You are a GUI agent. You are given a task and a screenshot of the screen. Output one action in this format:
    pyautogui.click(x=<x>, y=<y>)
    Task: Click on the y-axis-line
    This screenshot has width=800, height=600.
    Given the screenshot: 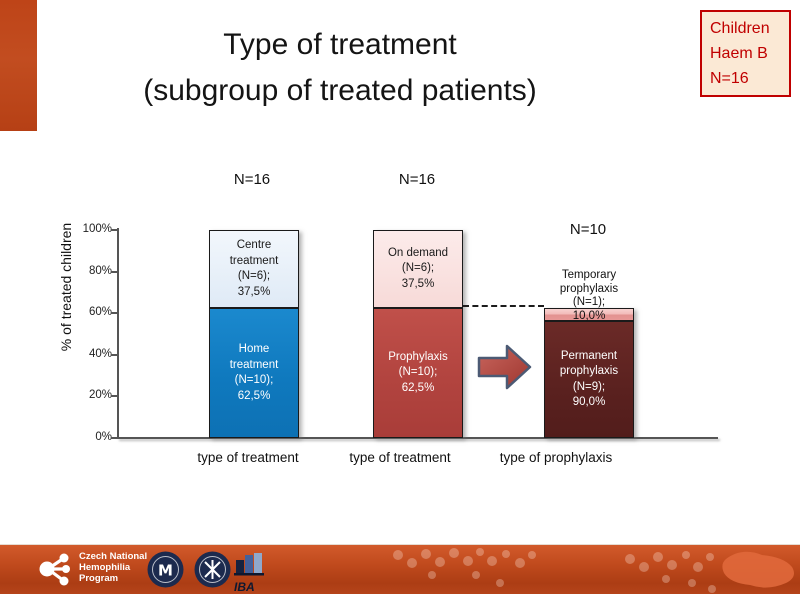 What is the action you would take?
    pyautogui.click(x=118, y=333)
    